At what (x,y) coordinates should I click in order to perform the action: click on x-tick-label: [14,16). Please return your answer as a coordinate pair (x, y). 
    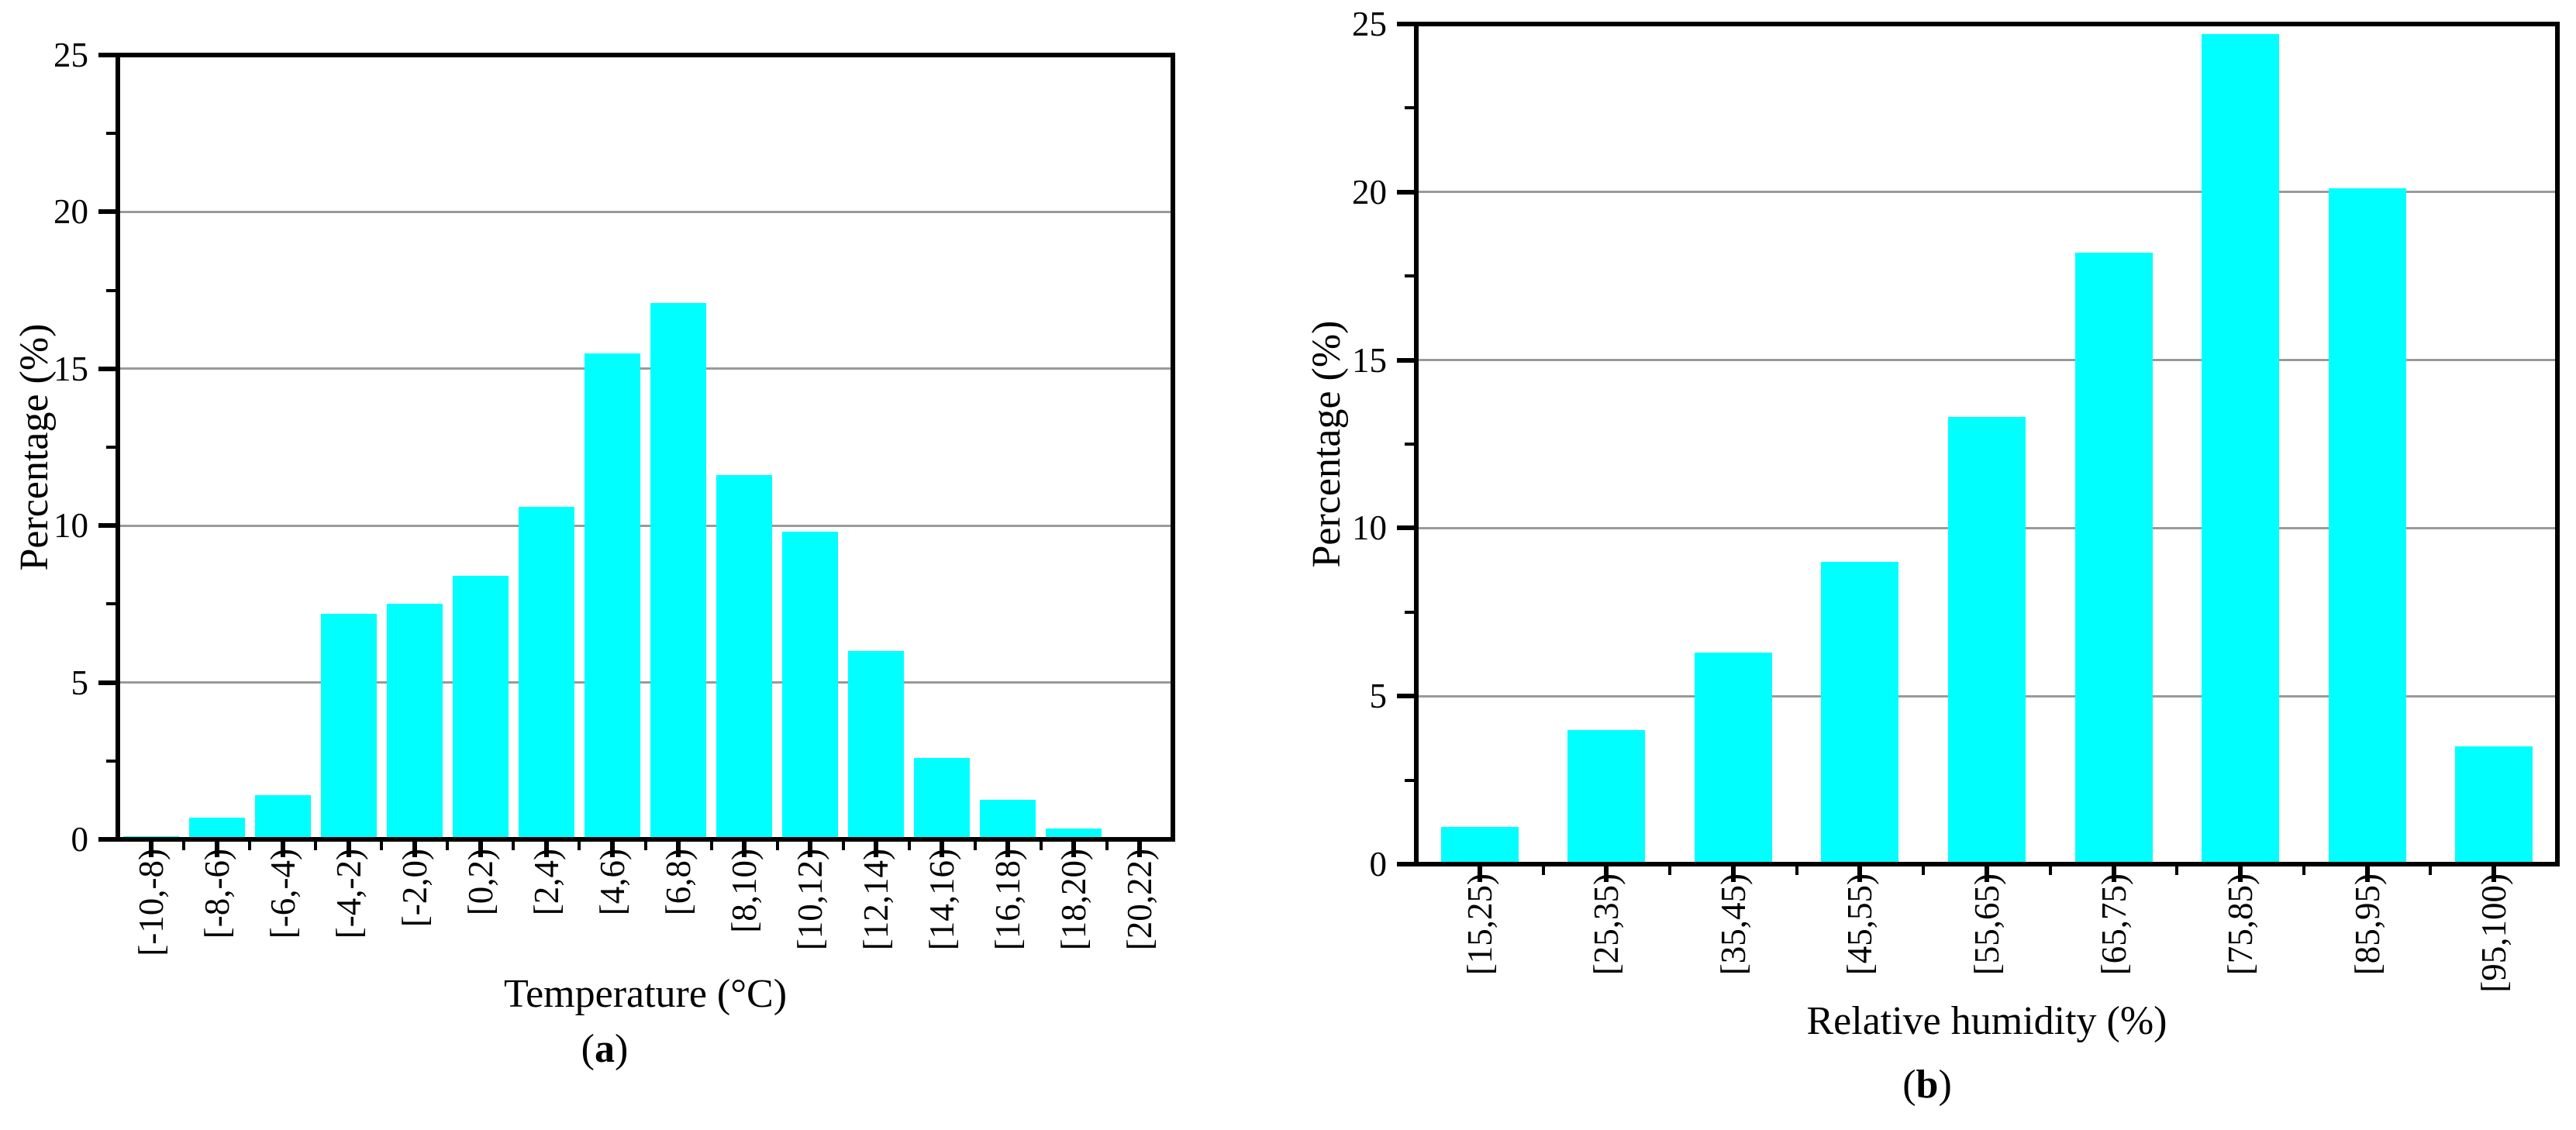
    Looking at the image, I should click on (942, 900).